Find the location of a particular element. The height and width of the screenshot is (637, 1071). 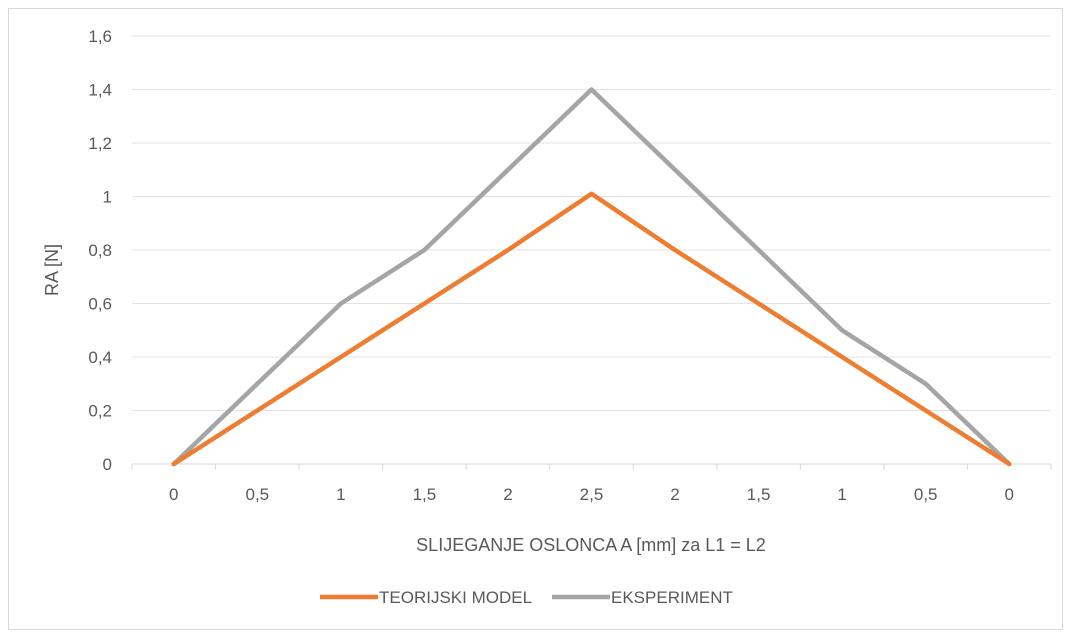

y-axis-ticks: 0 0,2 0,4 0,6 0,8 1 1,2 1,4 1,6 is located at coordinates (100, 250).